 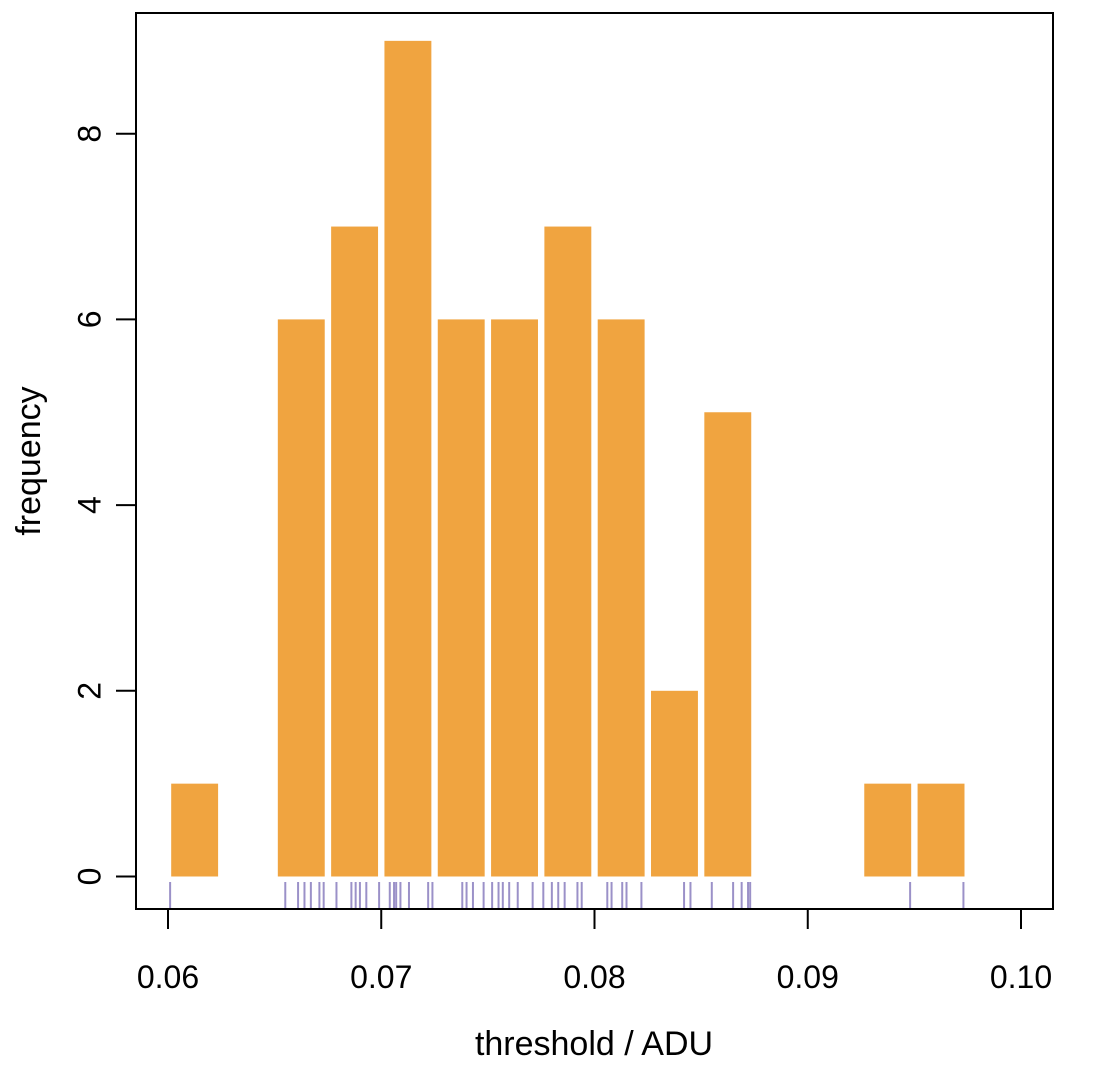 I want to click on x-tick-label: 0.08, so click(x=594, y=977).